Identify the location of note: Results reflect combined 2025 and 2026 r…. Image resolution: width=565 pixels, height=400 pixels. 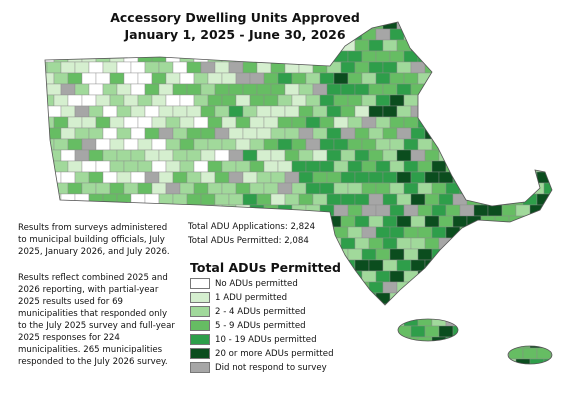
(96, 320).